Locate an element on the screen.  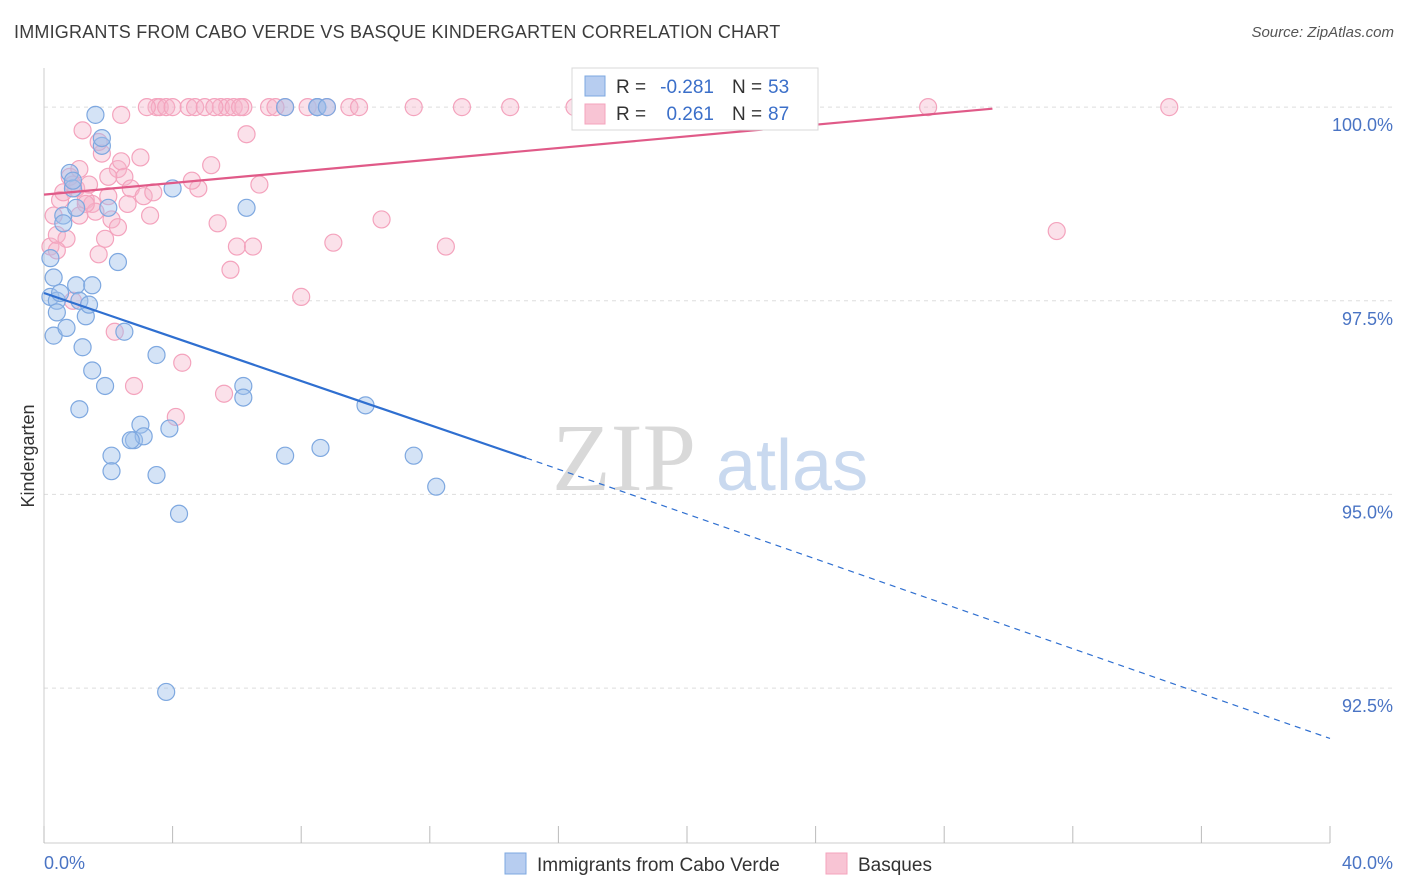
y-tick-label: 95.0% is located at coordinates (1367, 512).